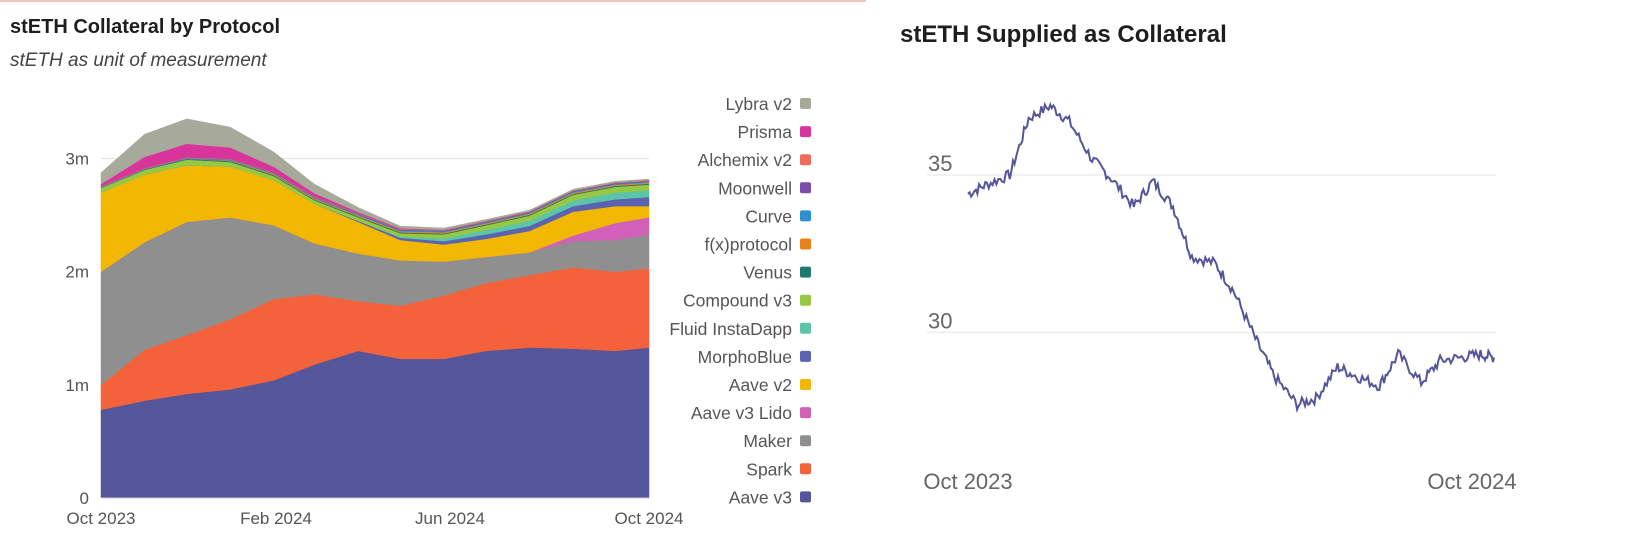 The height and width of the screenshot is (555, 1634). Describe the element at coordinates (145, 27) in the screenshot. I see `left-chart-title: stETH Collateral by Protocol` at that location.